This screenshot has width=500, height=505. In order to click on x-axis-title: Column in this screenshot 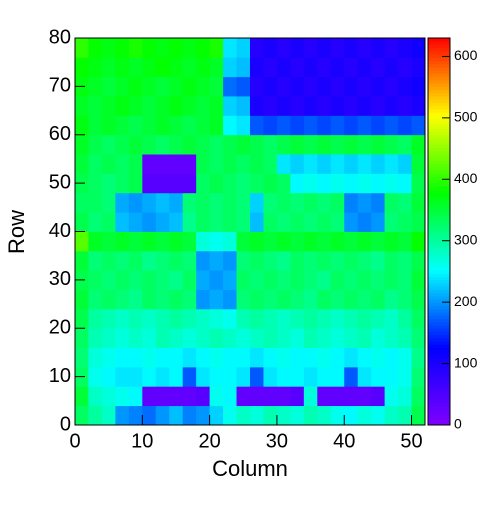, I will do `click(250, 468)`.